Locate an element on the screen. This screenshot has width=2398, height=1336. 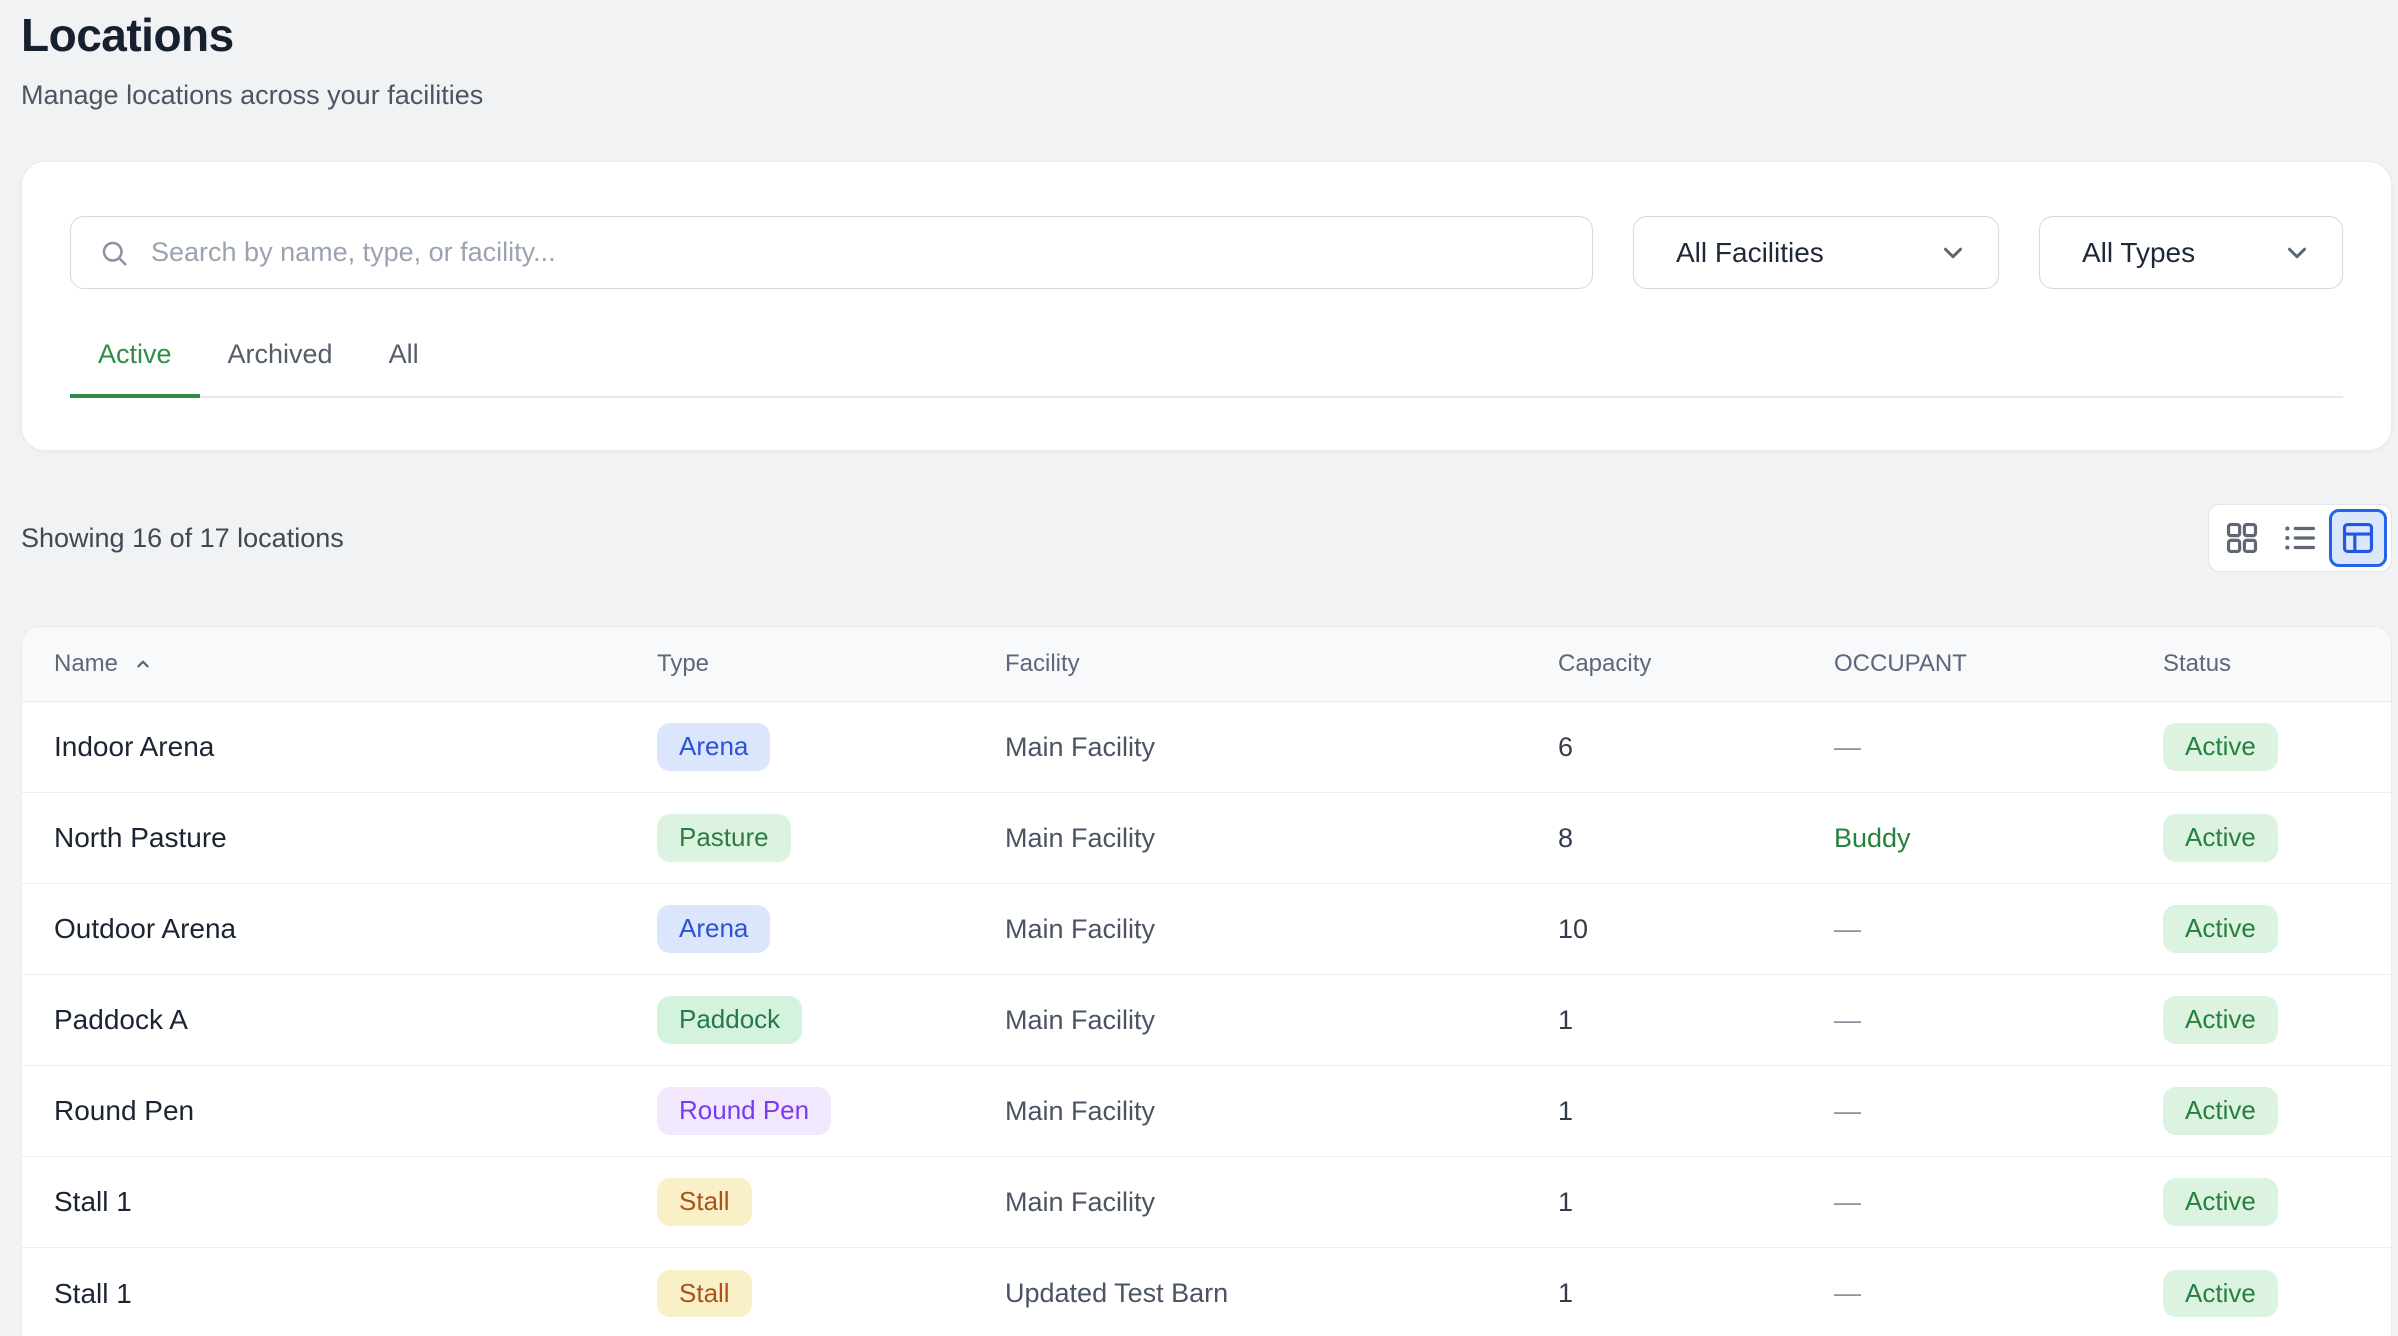
type-badge: Paddock is located at coordinates (730, 1020).